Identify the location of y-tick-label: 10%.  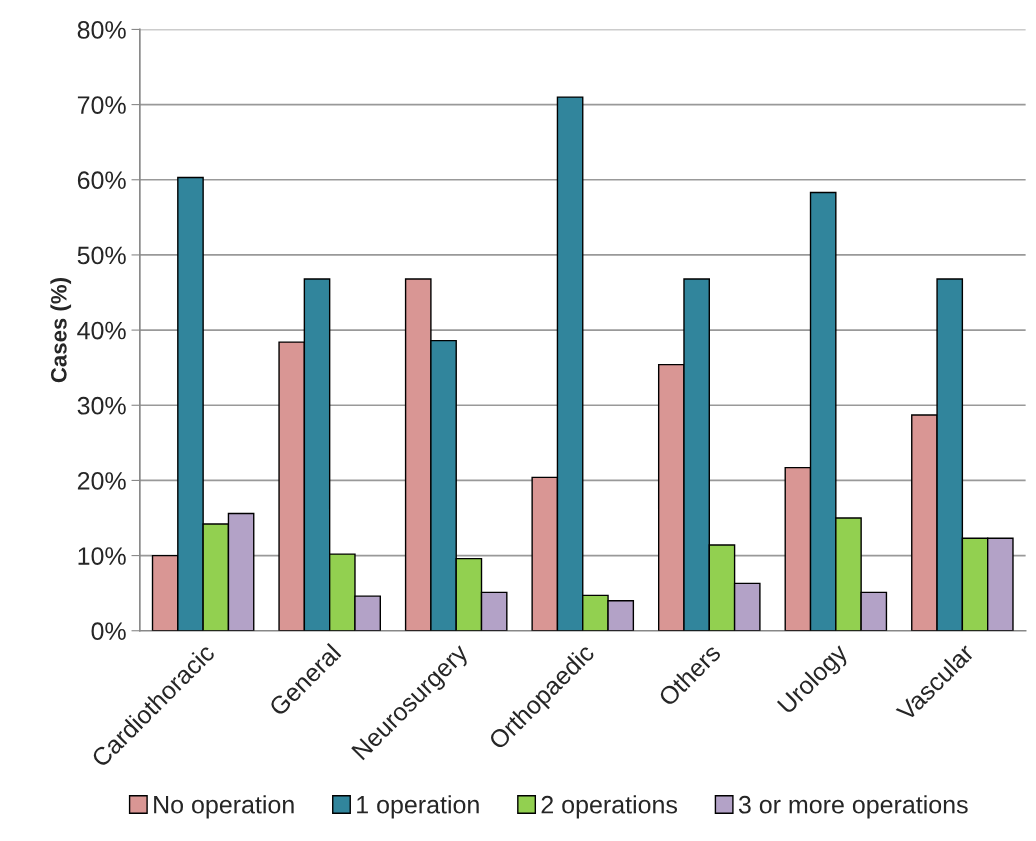
(102, 556).